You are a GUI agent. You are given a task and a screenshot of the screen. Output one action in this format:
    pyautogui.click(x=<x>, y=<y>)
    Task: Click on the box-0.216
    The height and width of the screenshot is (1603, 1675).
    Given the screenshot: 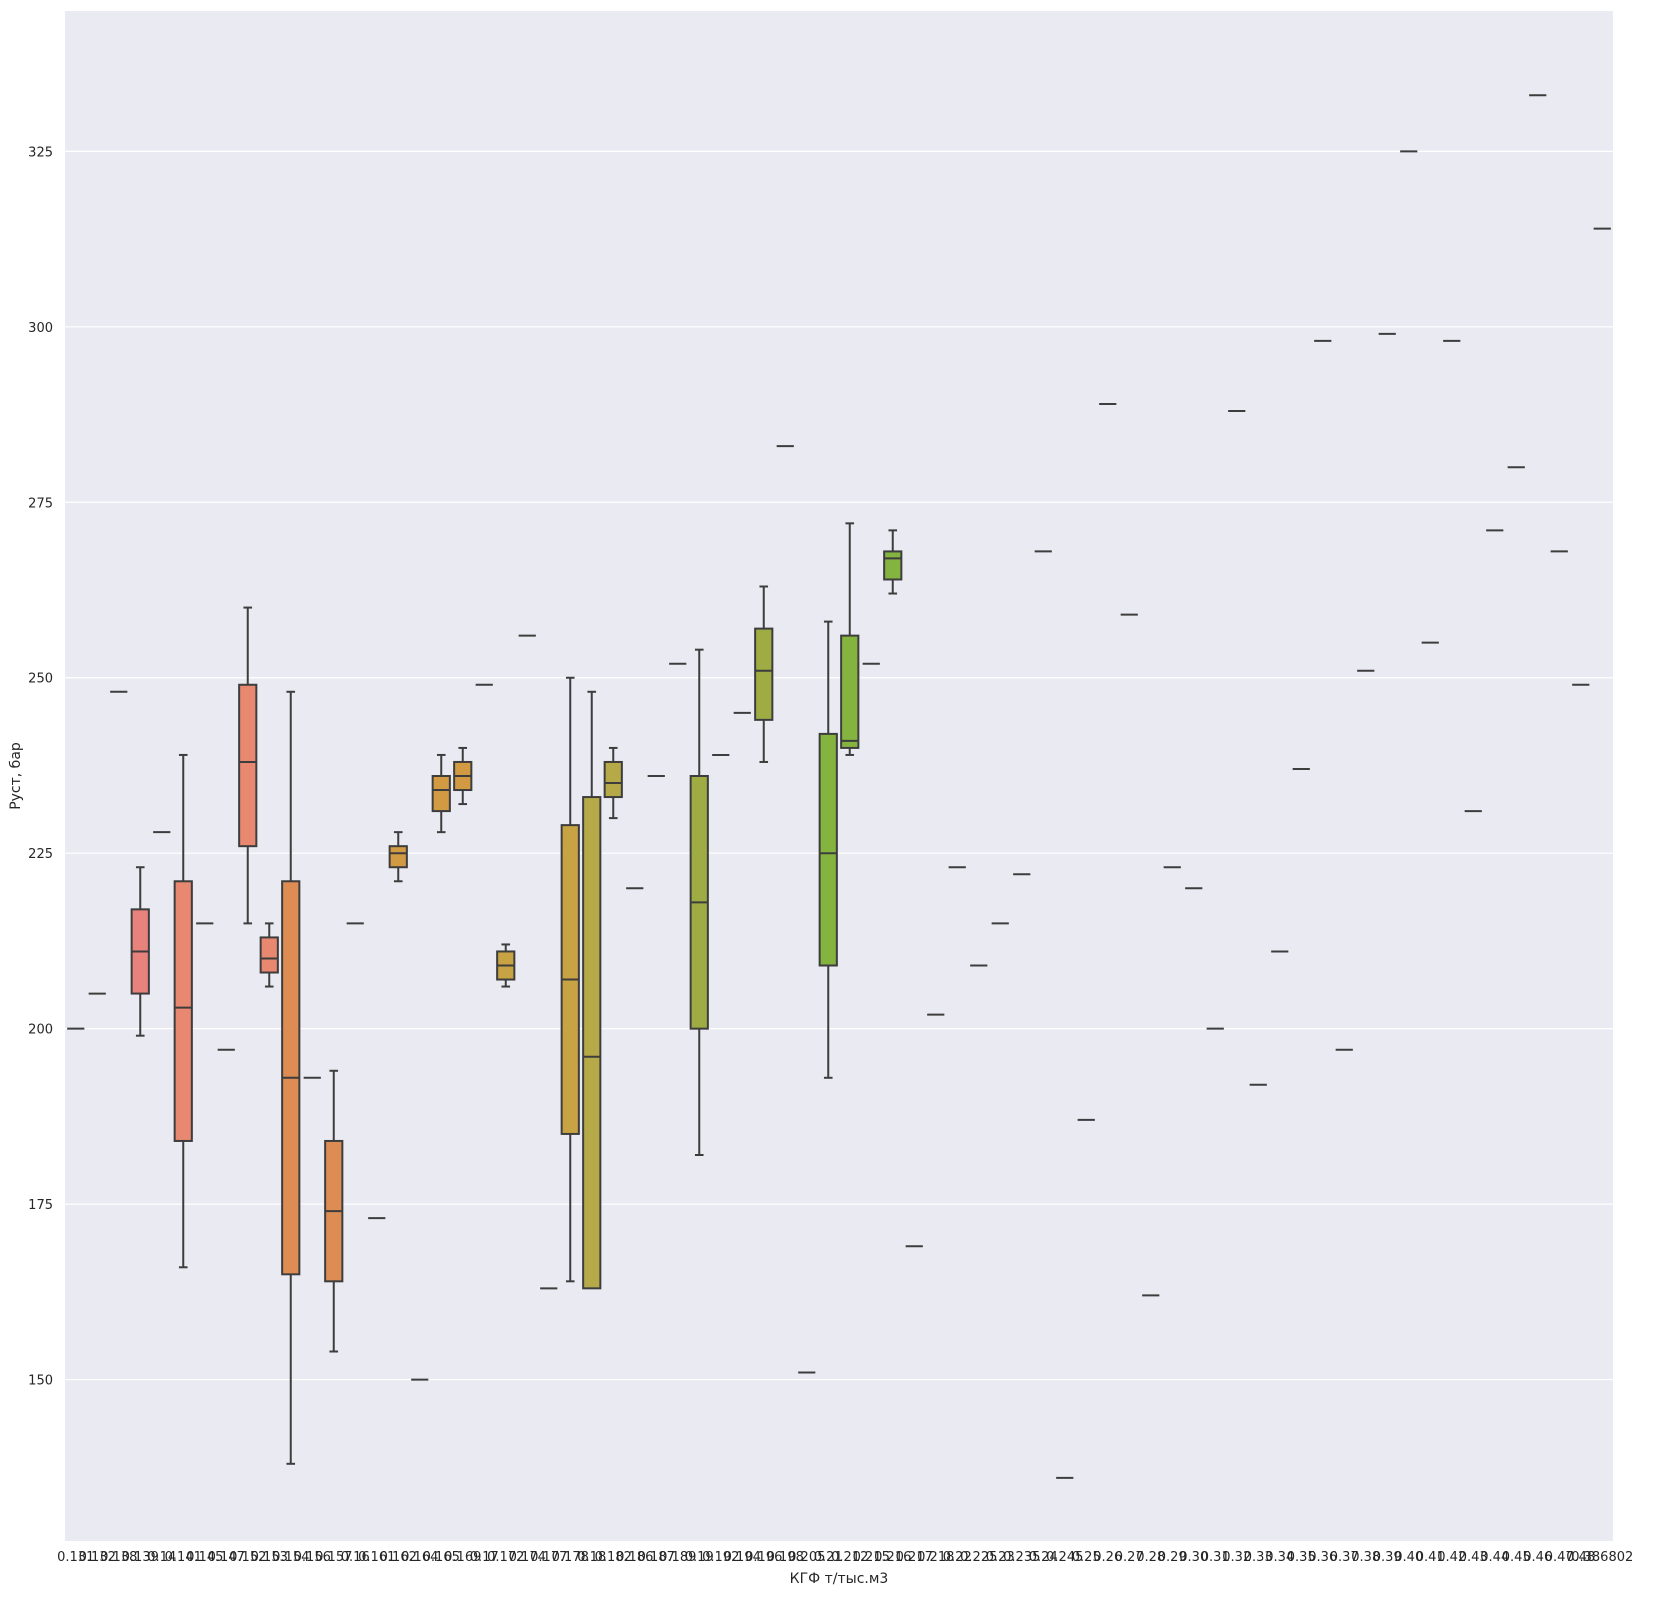 What is the action you would take?
    pyautogui.click(x=893, y=562)
    